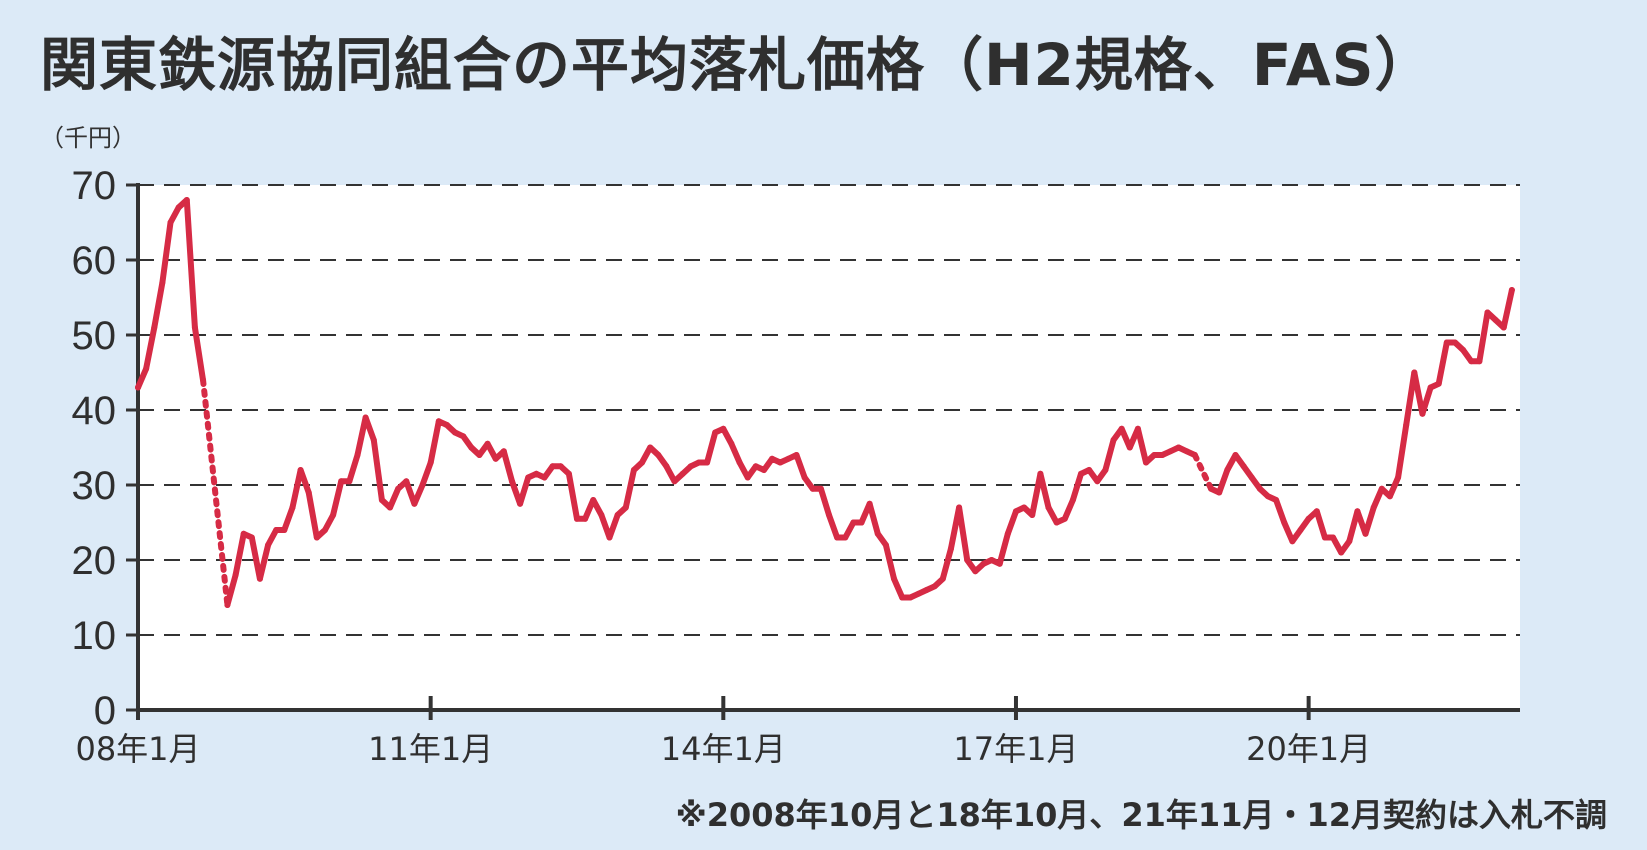 The image size is (1647, 850). What do you see at coordinates (94, 411) in the screenshot?
I see `y-tick-label-40: 40` at bounding box center [94, 411].